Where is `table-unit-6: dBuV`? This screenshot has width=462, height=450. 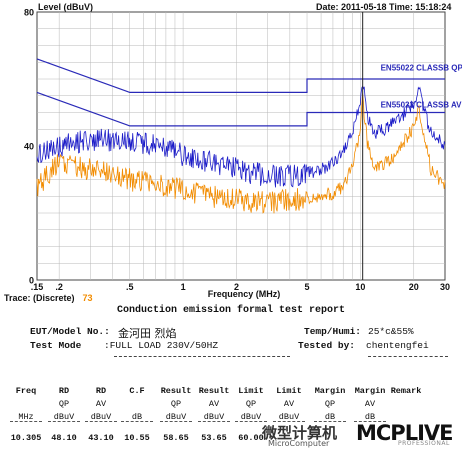
table-unit-6: dBuV is located at coordinates (251, 417).